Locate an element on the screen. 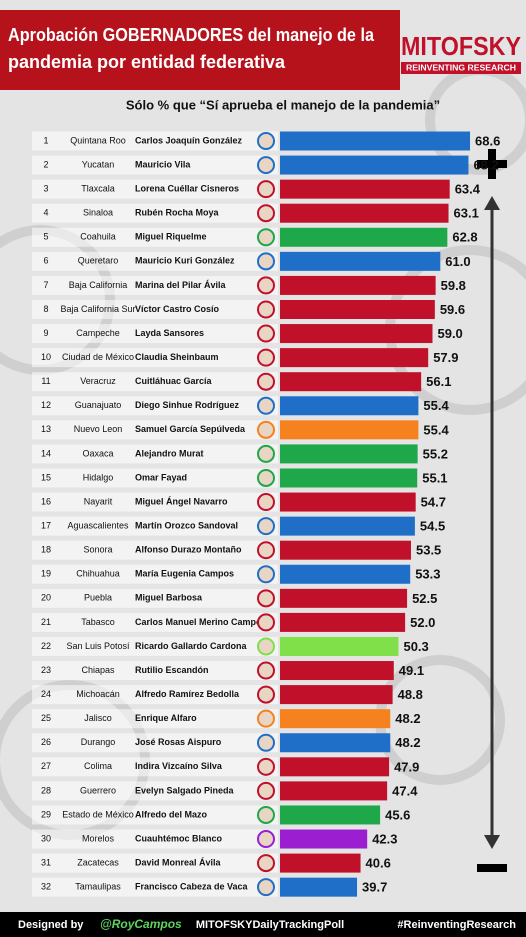 This screenshot has width=526, height=937. governor: Mauricio Kuri González is located at coordinates (185, 261).